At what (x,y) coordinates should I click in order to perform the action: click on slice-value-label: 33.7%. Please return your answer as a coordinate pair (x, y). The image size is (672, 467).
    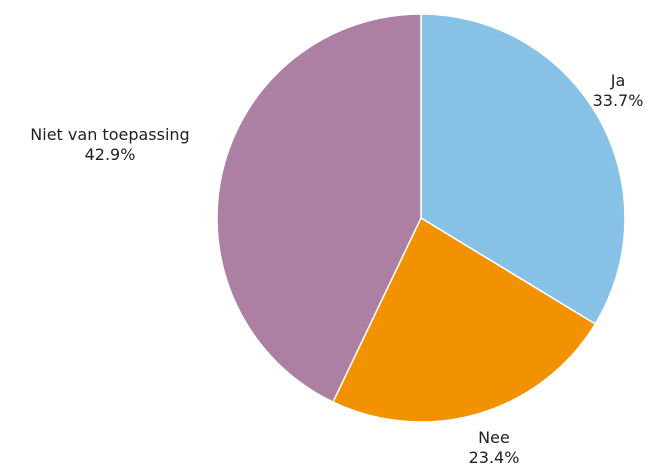
    Looking at the image, I should click on (618, 100).